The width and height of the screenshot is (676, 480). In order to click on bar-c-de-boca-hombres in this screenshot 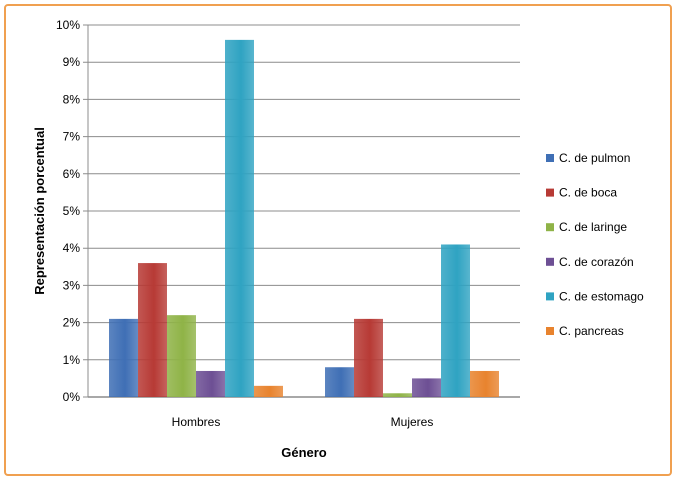, I will do `click(152, 330)`.